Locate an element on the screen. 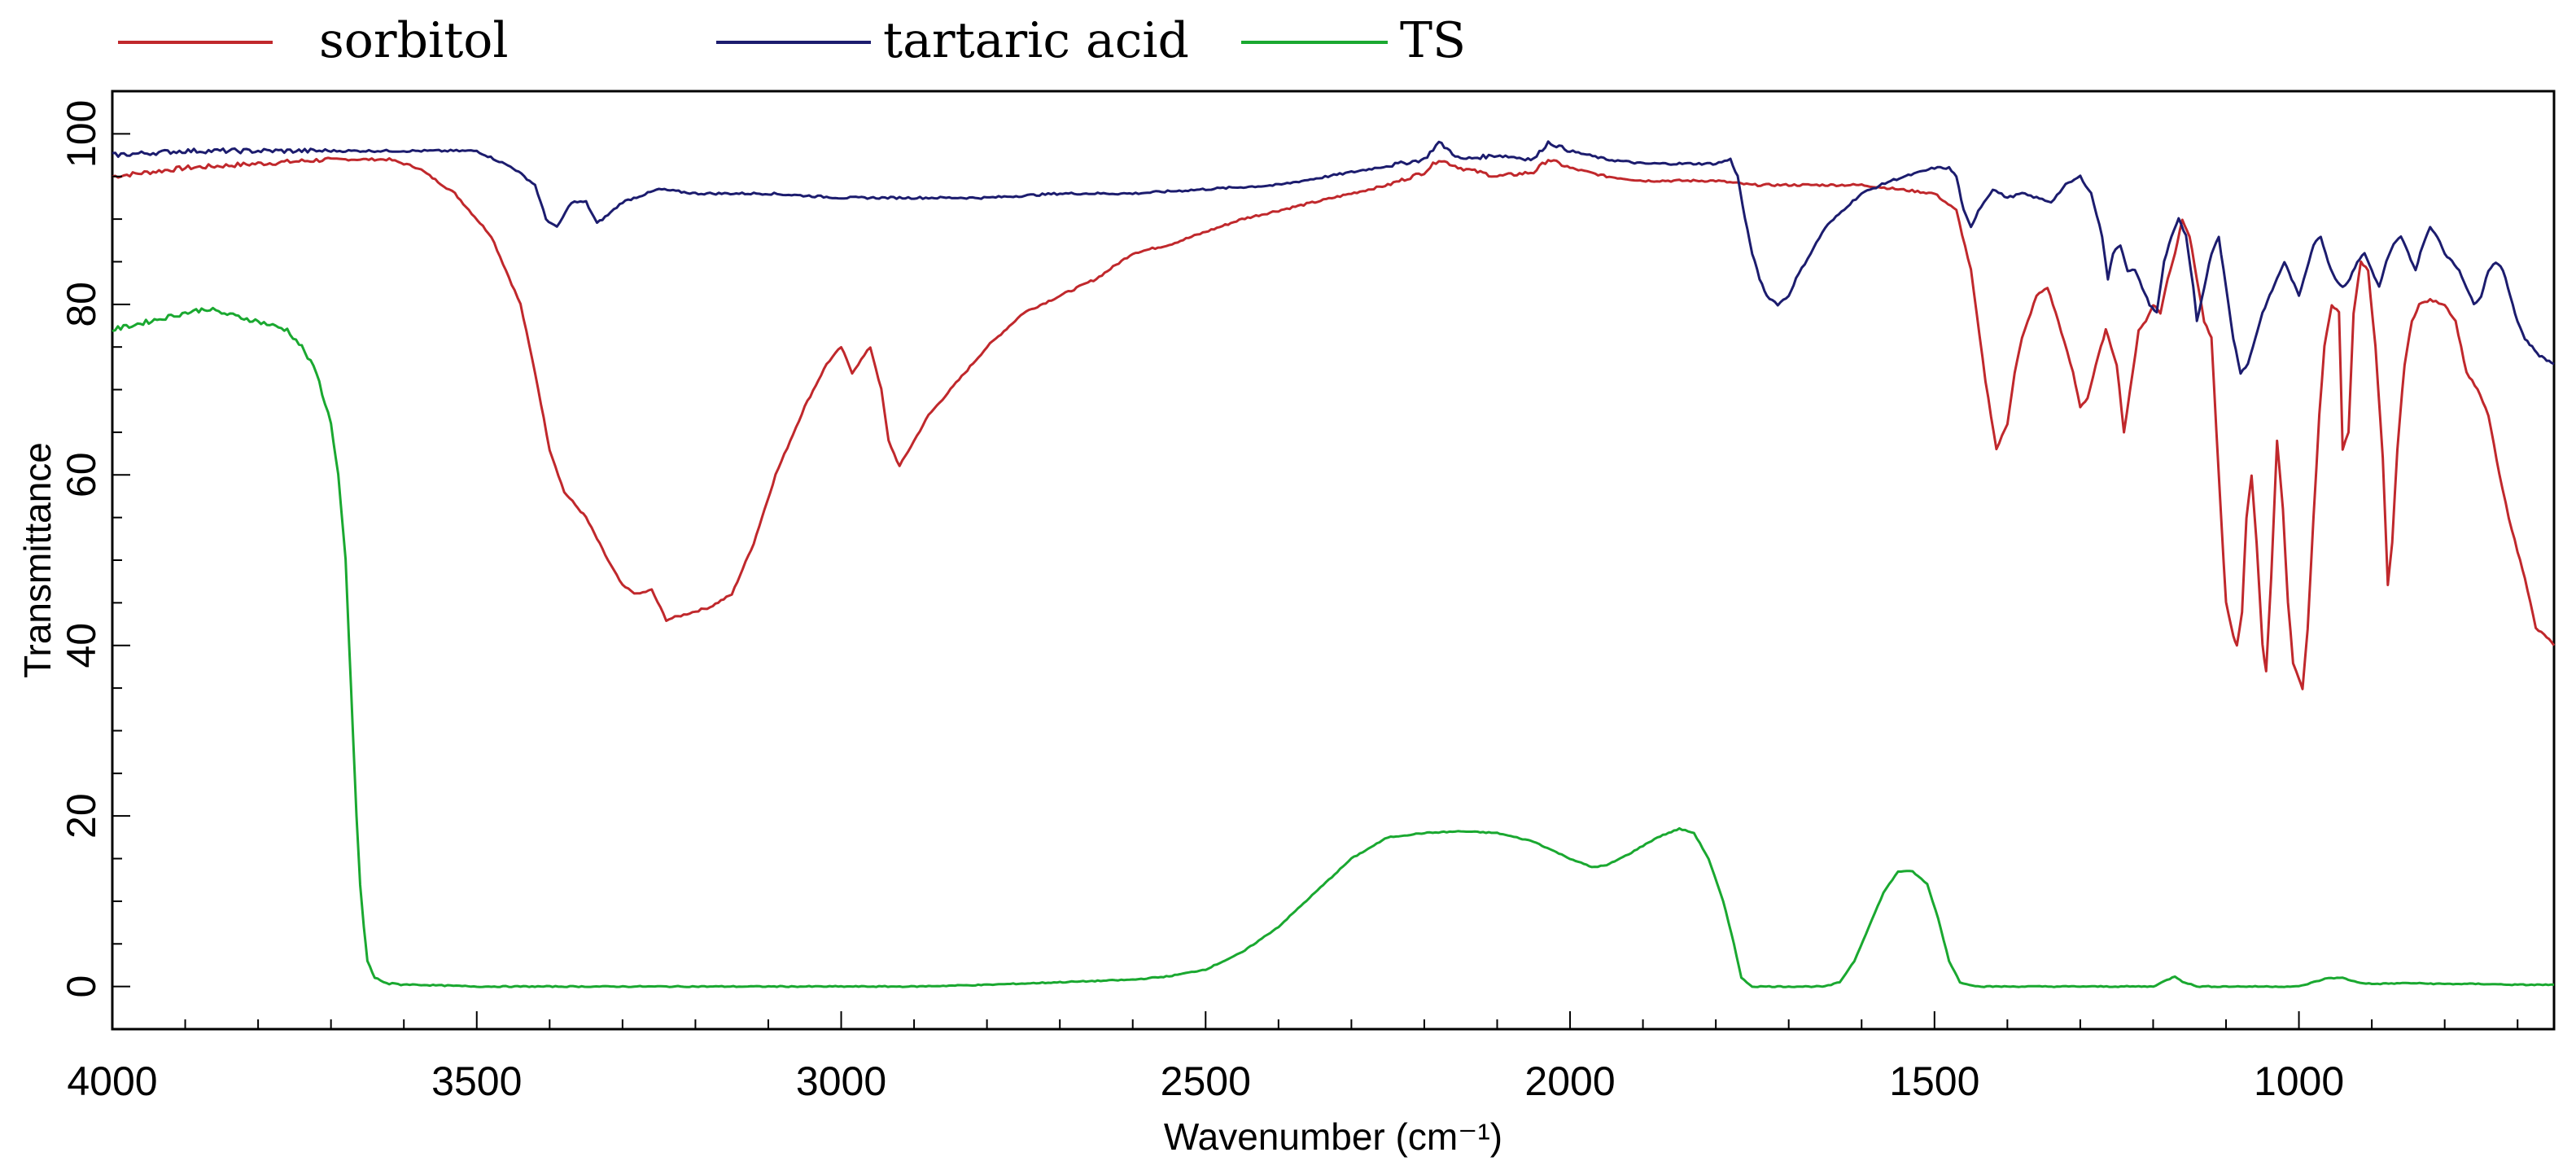 This screenshot has width=2576, height=1170. y-tick-label: 80 is located at coordinates (81, 304).